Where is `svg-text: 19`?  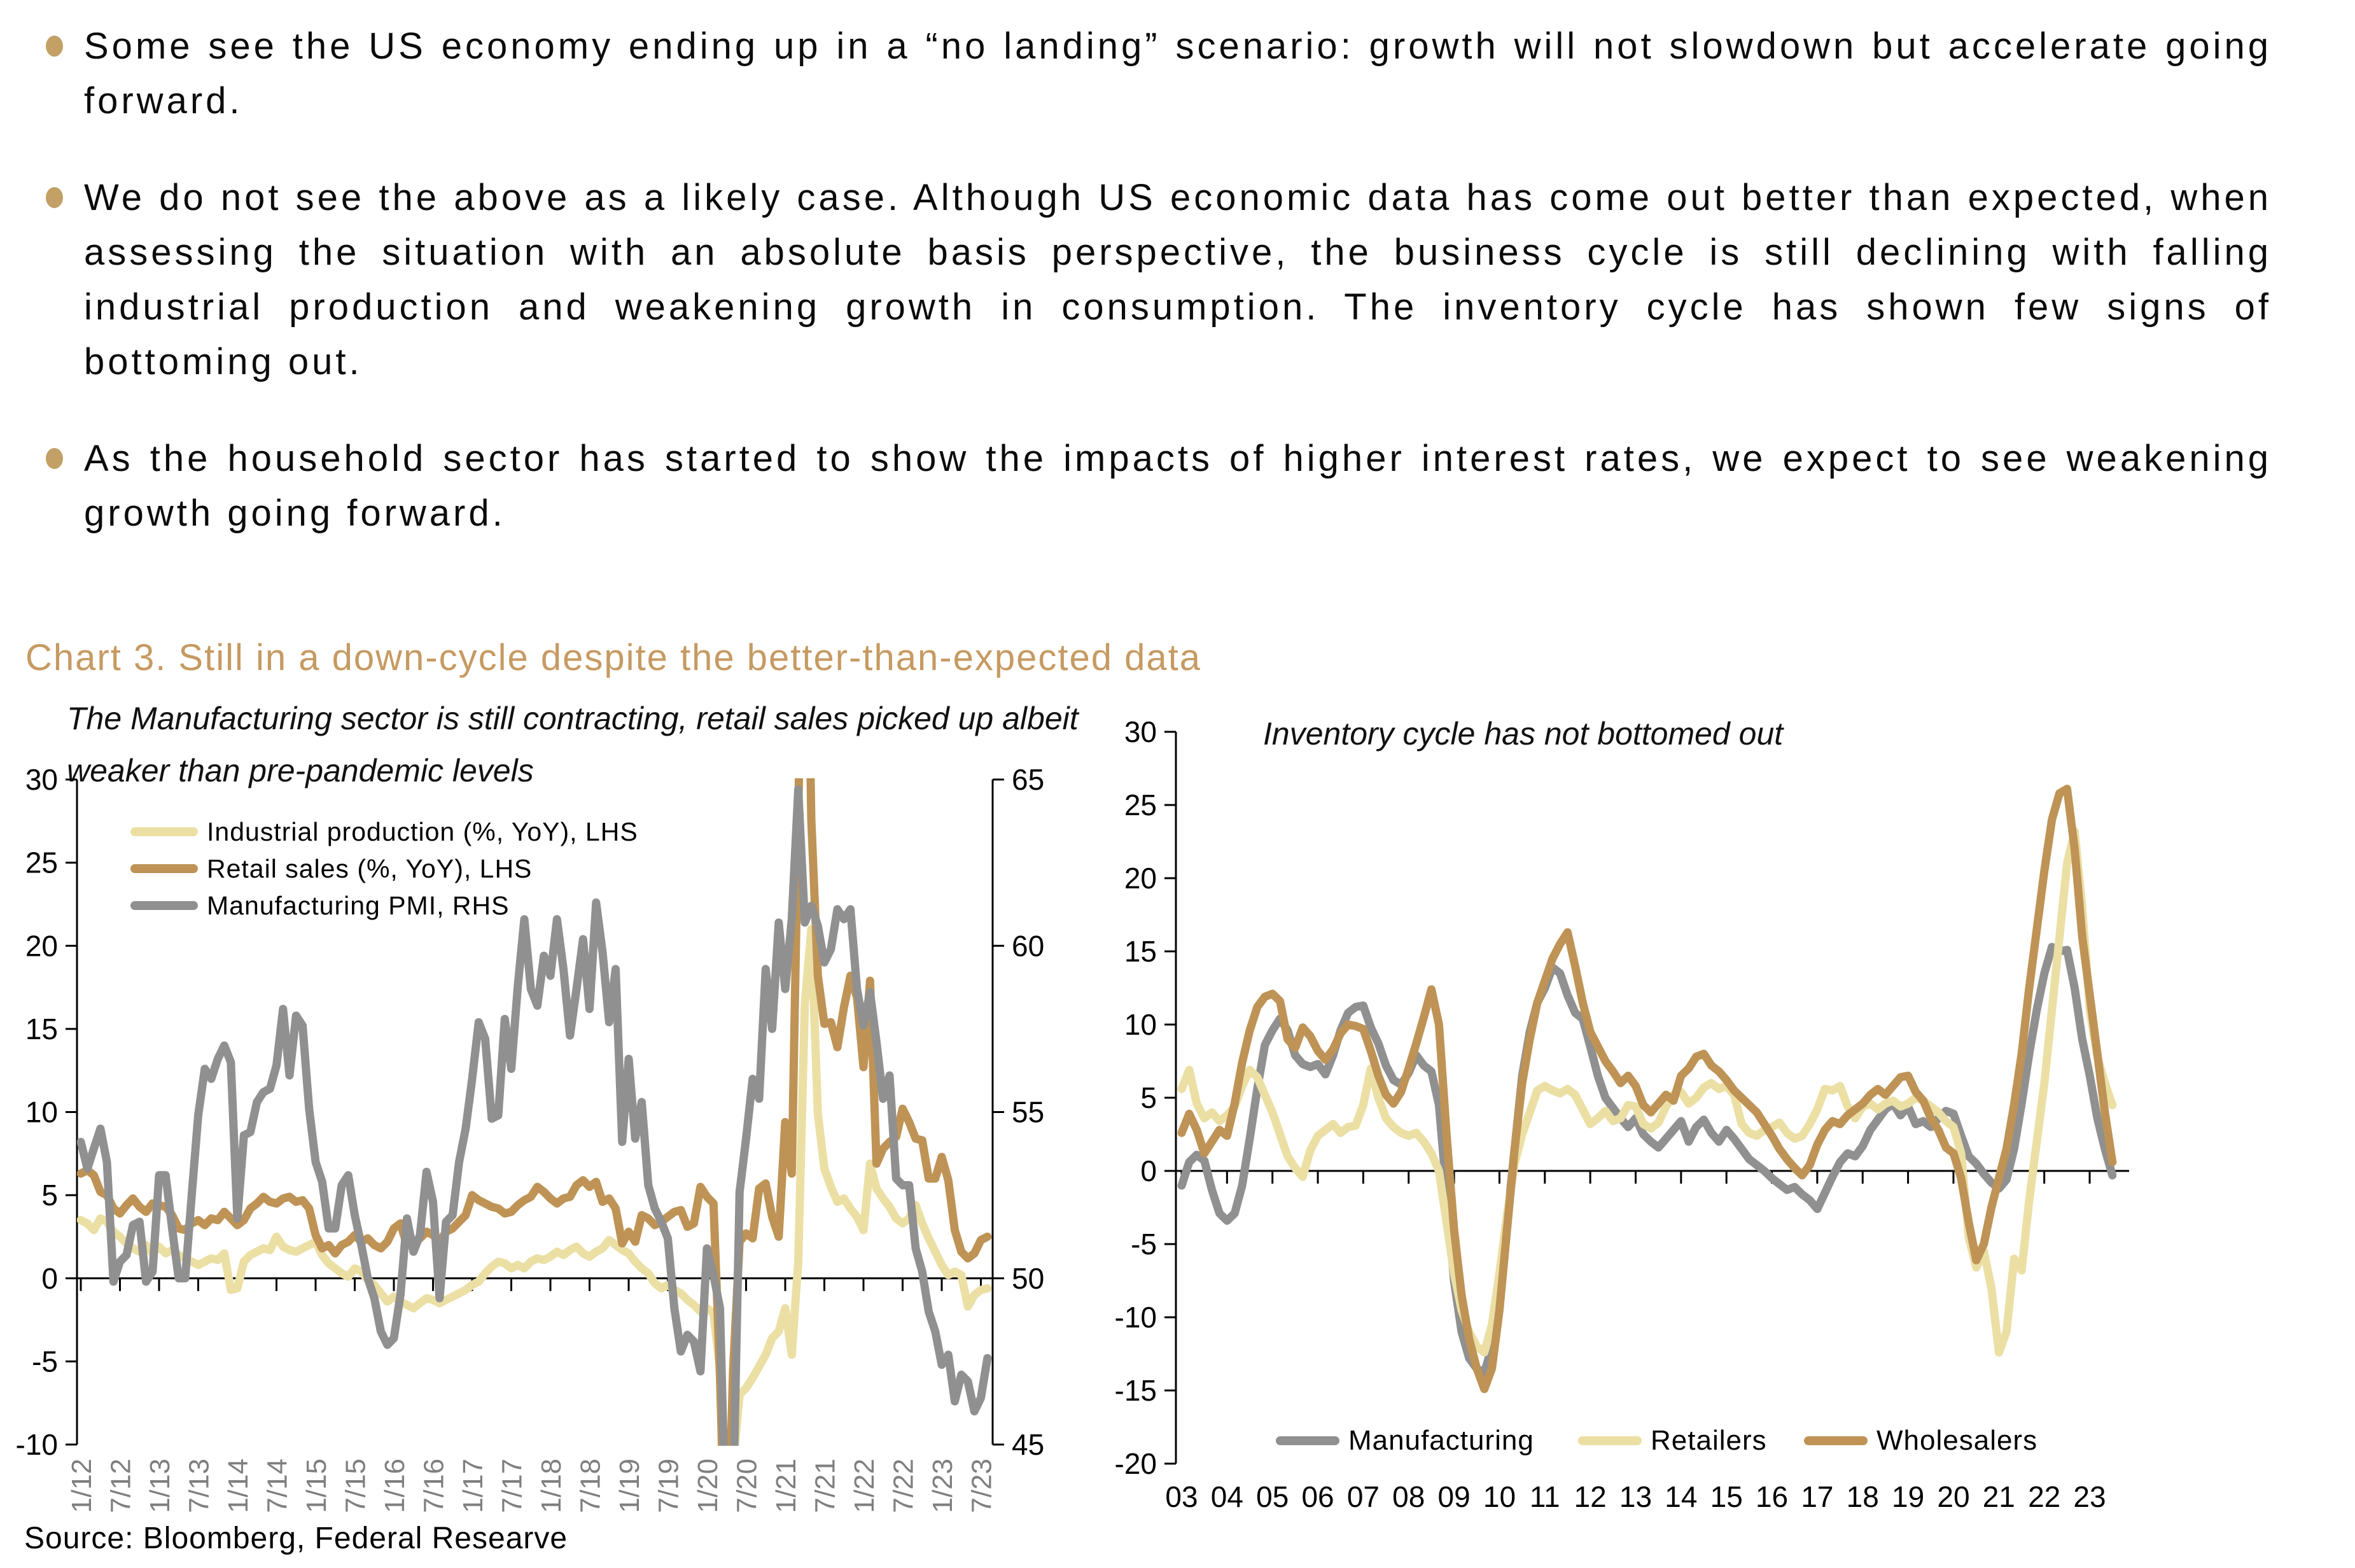
svg-text: 19 is located at coordinates (1908, 1496).